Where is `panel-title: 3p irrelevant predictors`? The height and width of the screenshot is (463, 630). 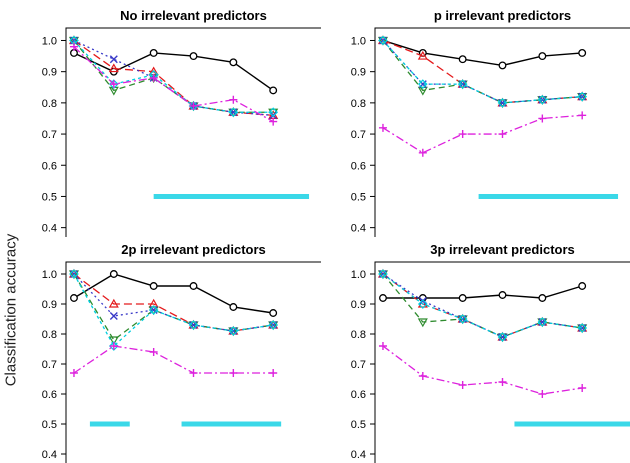 panel-title: 3p irrelevant predictors is located at coordinates (502, 249).